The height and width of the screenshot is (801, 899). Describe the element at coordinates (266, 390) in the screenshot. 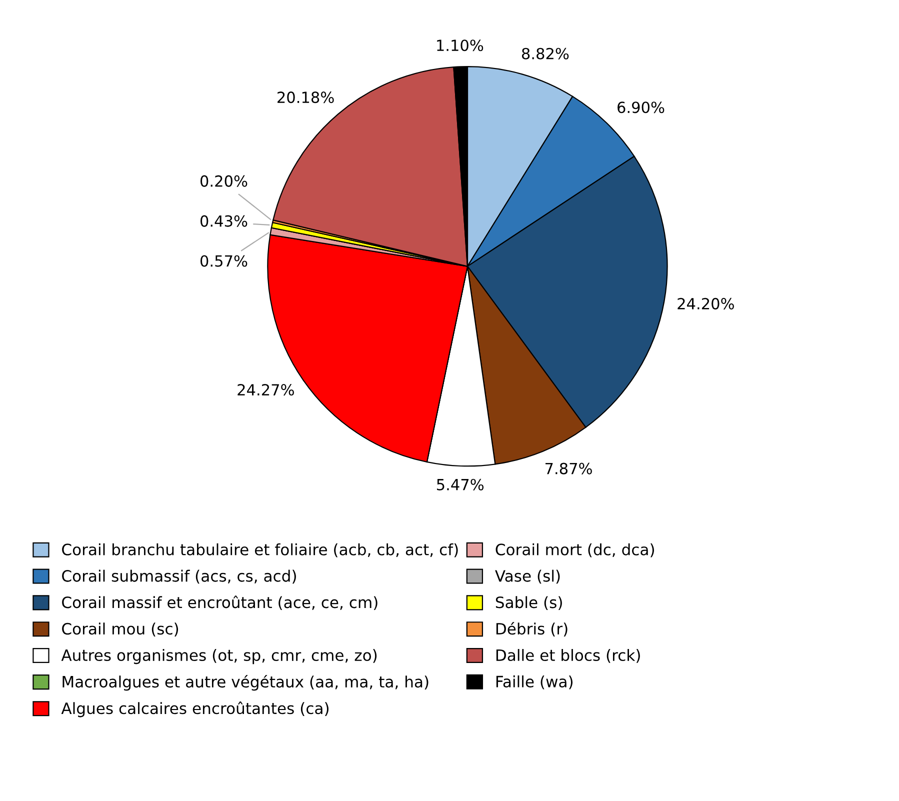

I see `data-label: 24.27%` at that location.